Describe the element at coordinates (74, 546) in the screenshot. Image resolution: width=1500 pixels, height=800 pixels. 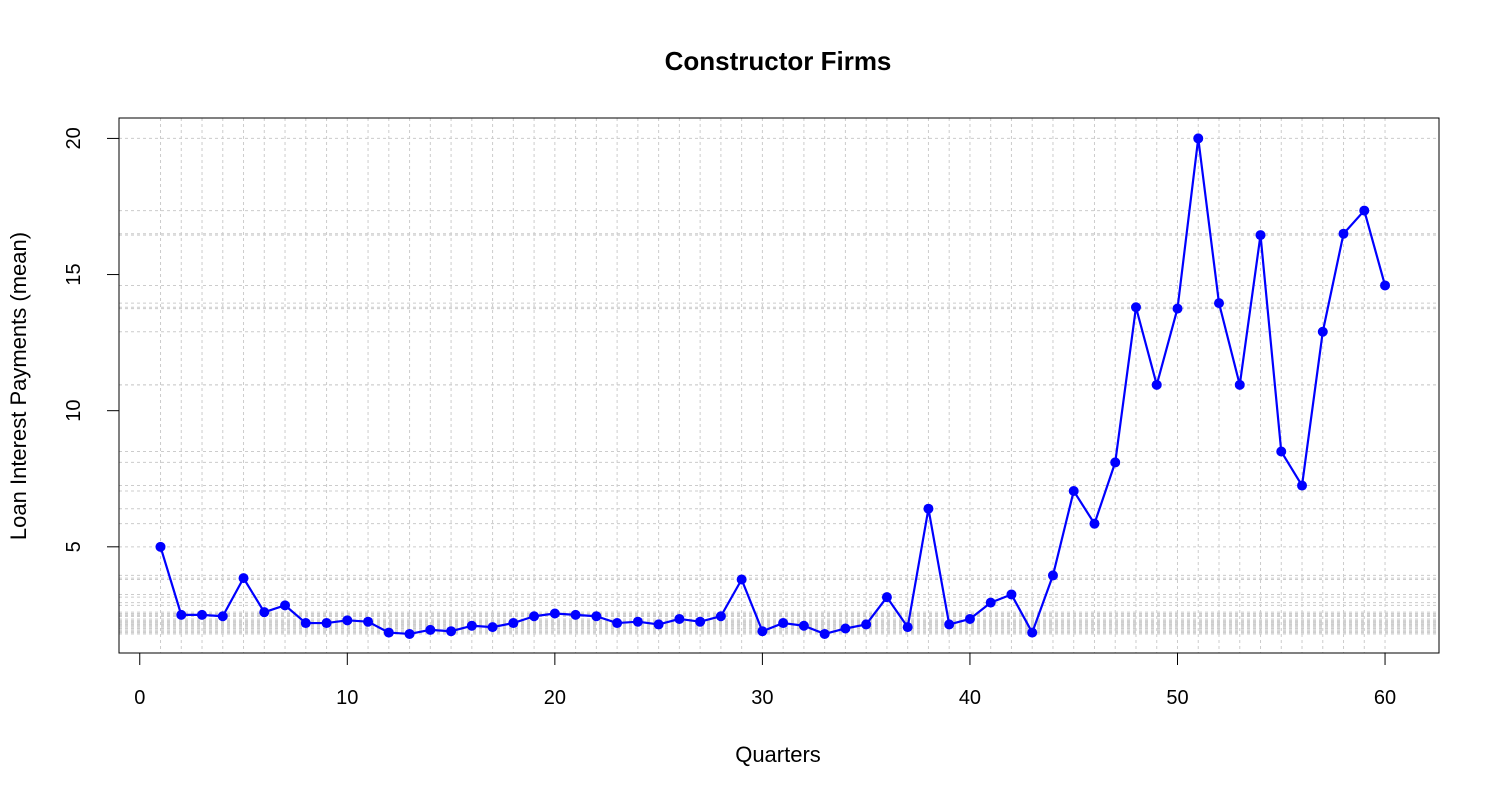
I see `y-tick-label: 5` at that location.